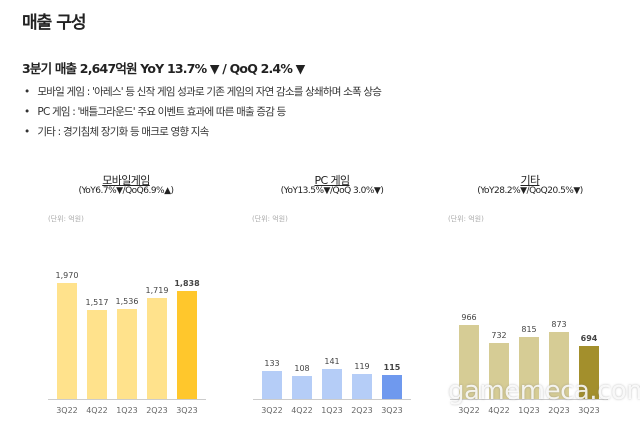 The width and height of the screenshot is (640, 424). Describe the element at coordinates (97, 302) in the screenshot. I see `value-label: 1,517` at that location.